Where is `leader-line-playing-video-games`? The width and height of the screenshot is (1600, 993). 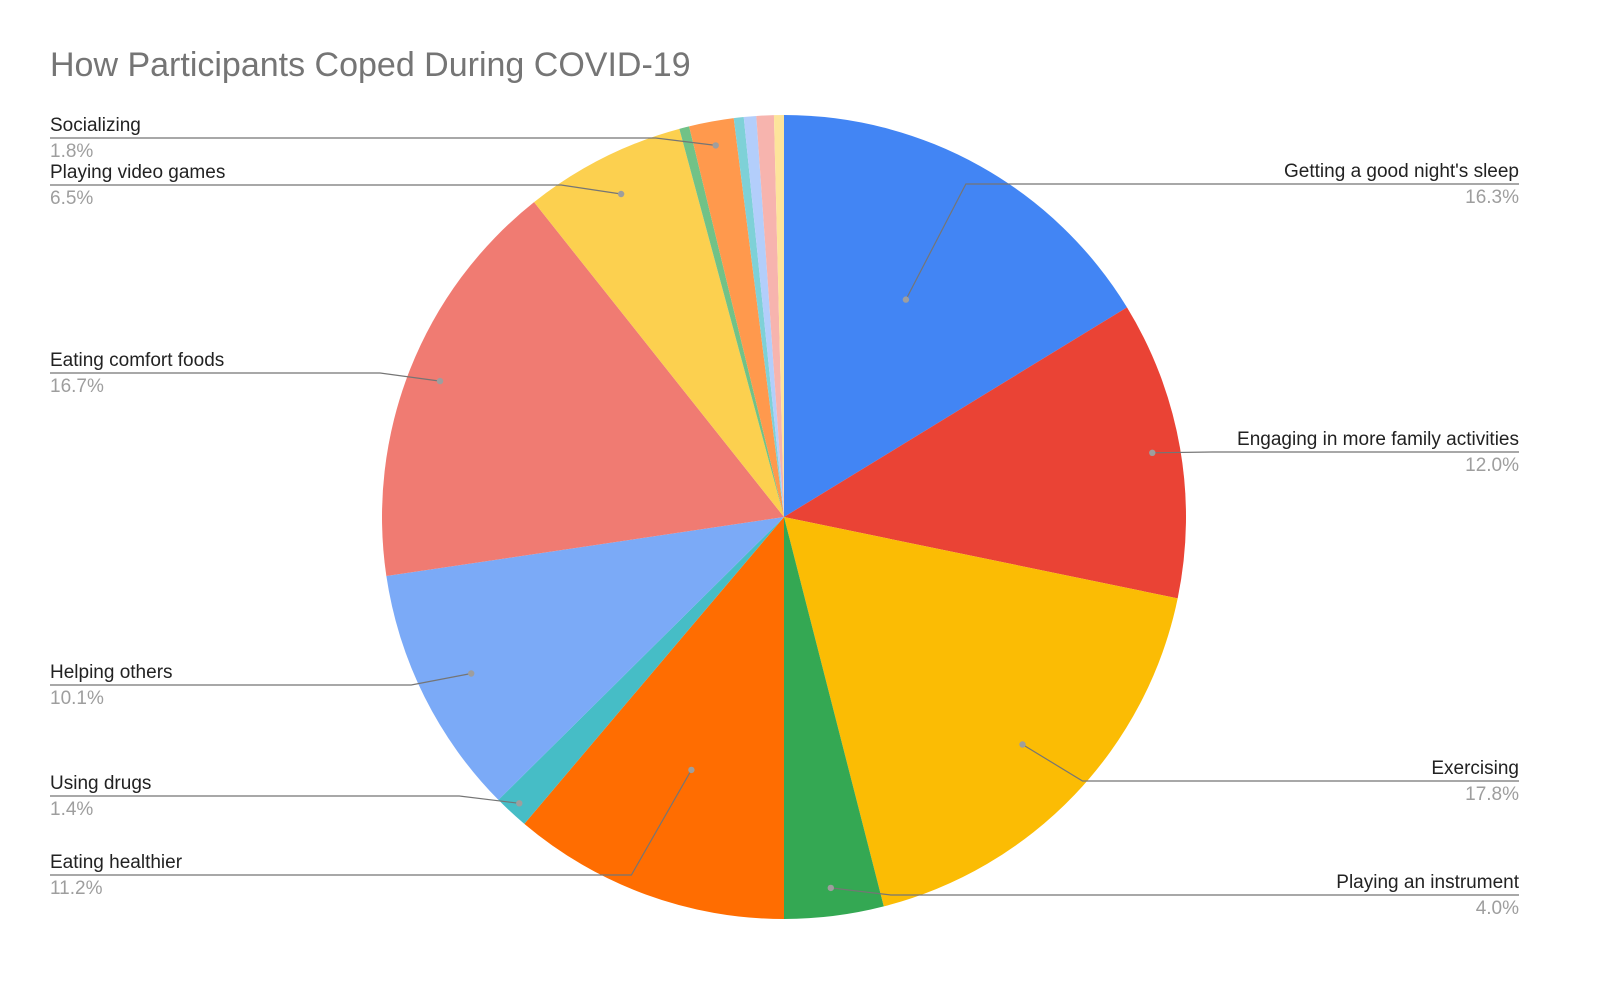 leader-line-playing-video-games is located at coordinates (336, 189).